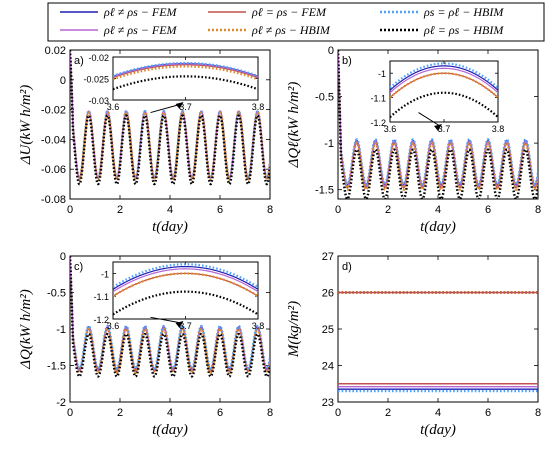 Image resolution: width=550 pixels, height=449 pixels. What do you see at coordinates (328, 403) in the screenshot?
I see `y-tick-label: 23` at bounding box center [328, 403].